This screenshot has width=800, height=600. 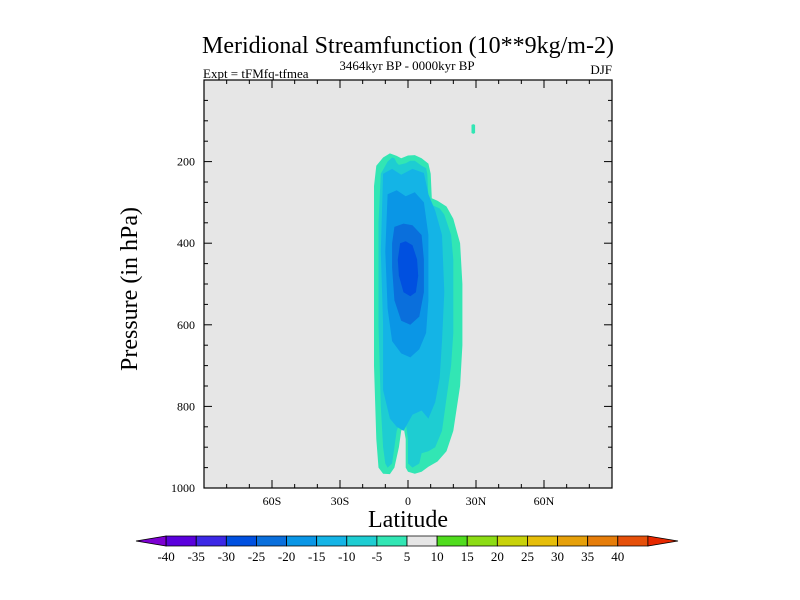 I want to click on y-tick-label: 1000, so click(x=183, y=488).